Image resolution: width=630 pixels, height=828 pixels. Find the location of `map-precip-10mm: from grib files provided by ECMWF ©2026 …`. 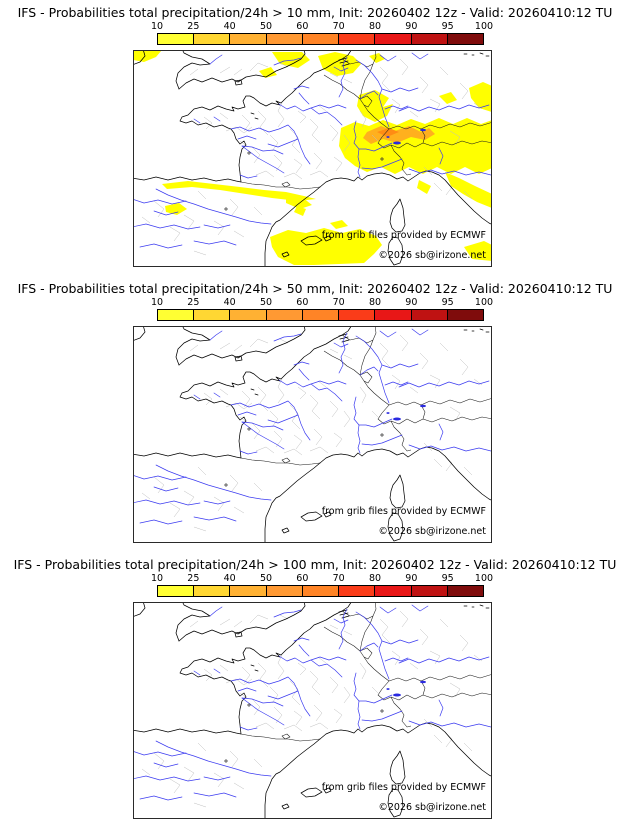

map-precip-10mm: from grib files provided by ECMWF ©2026 … is located at coordinates (312, 158).